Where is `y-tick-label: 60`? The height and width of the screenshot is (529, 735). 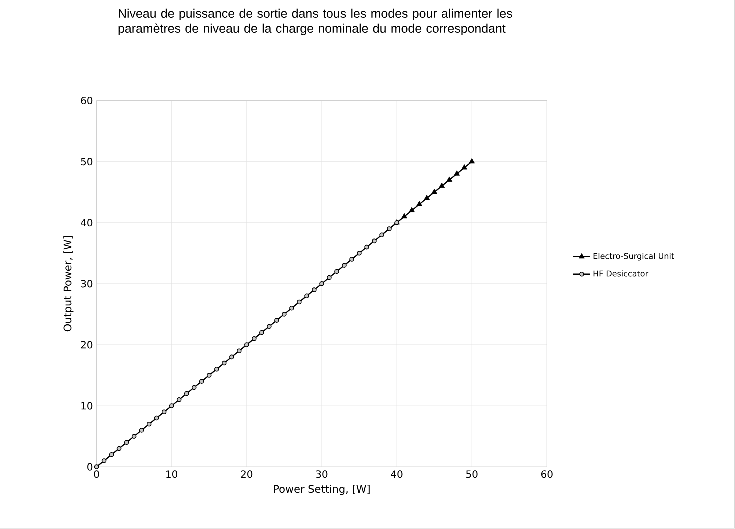
y-tick-label: 60 is located at coordinates (87, 101).